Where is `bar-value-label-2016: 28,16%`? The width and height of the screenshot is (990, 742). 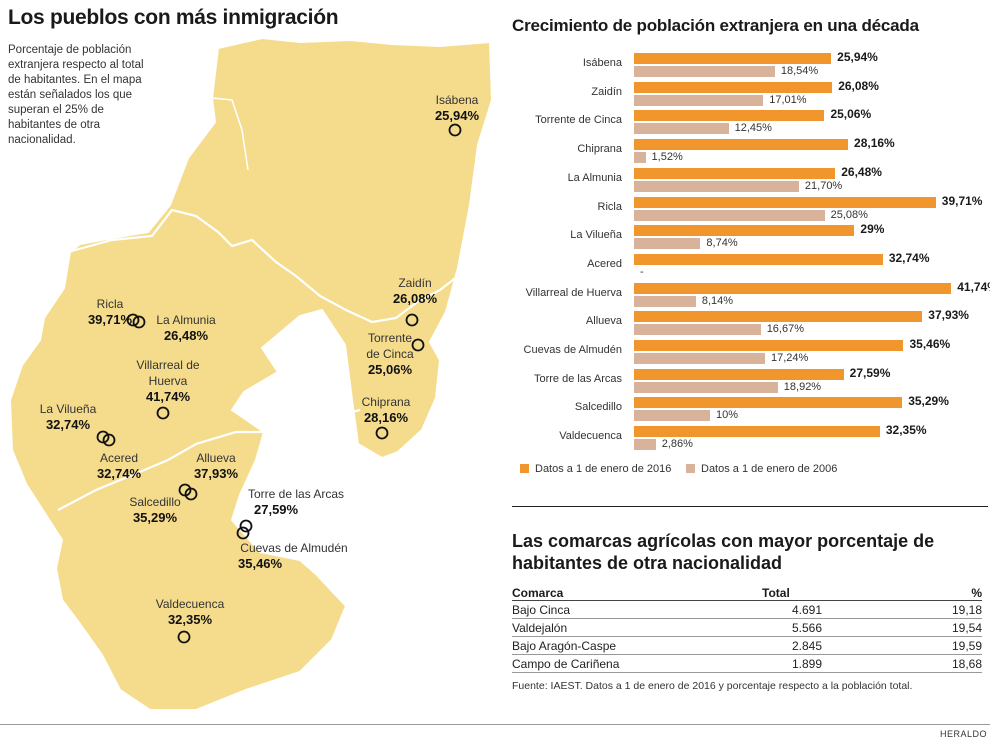 bar-value-label-2016: 28,16% is located at coordinates (874, 143).